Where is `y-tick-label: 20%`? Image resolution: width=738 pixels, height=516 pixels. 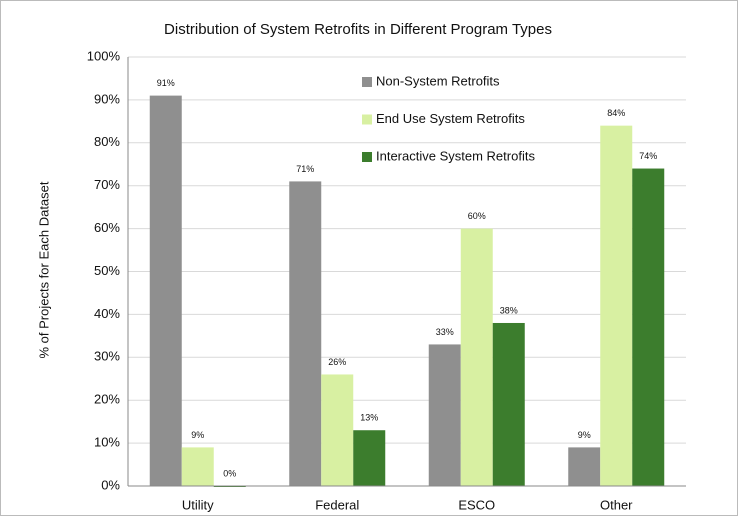 y-tick-label: 20% is located at coordinates (107, 399).